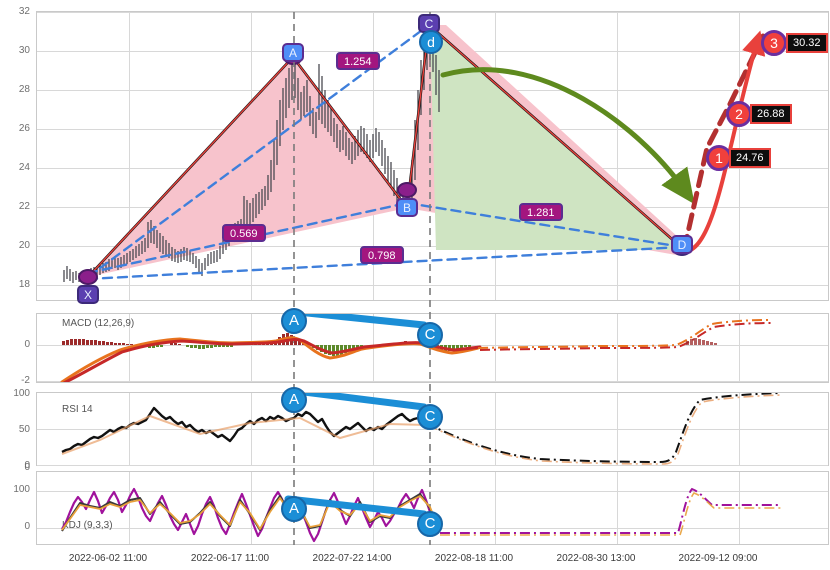 The height and width of the screenshot is (570, 830). What do you see at coordinates (98, 323) in the screenshot?
I see `macd-indicator-name: MACD (12,26,9)` at bounding box center [98, 323].